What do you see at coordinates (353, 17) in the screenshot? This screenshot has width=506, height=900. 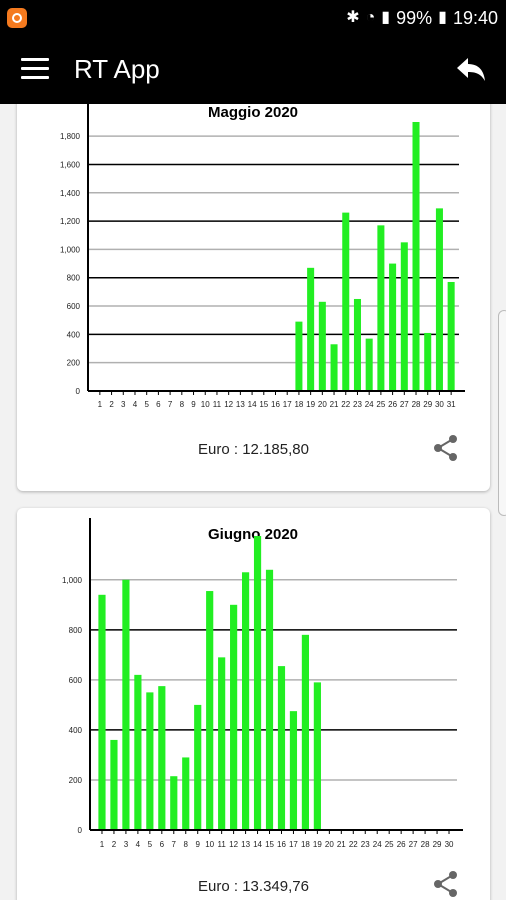 I see `bluetooth-icon: ✱` at bounding box center [353, 17].